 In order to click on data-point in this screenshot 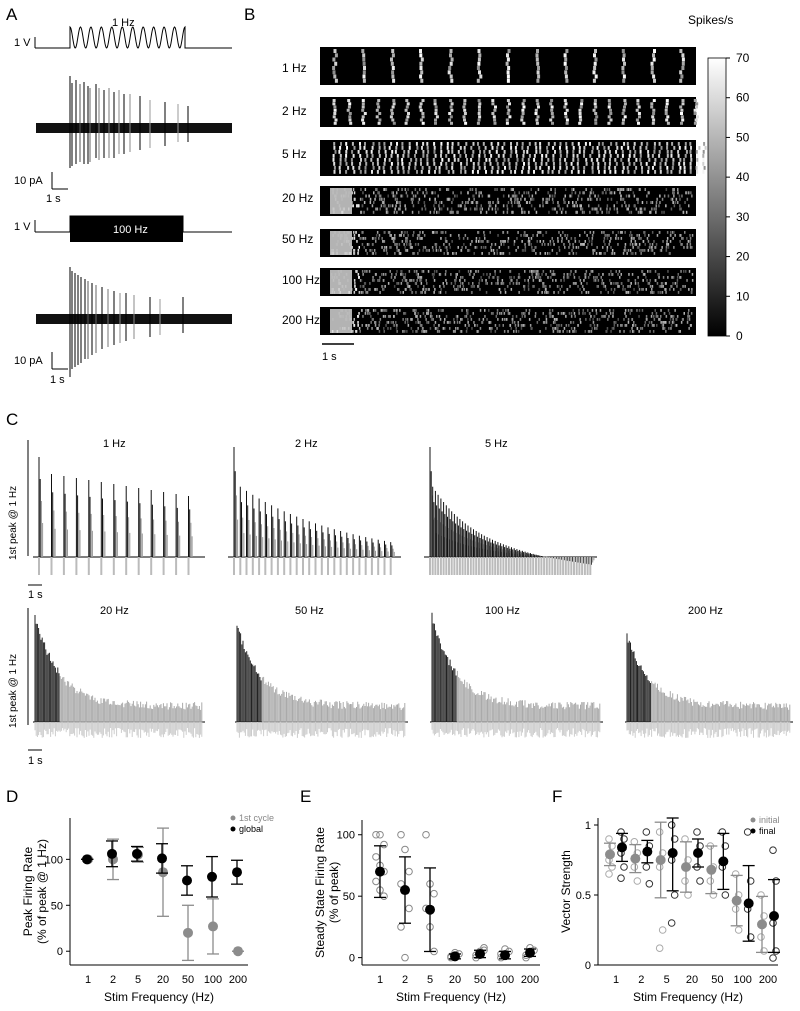, I will do `click(401, 834)`.